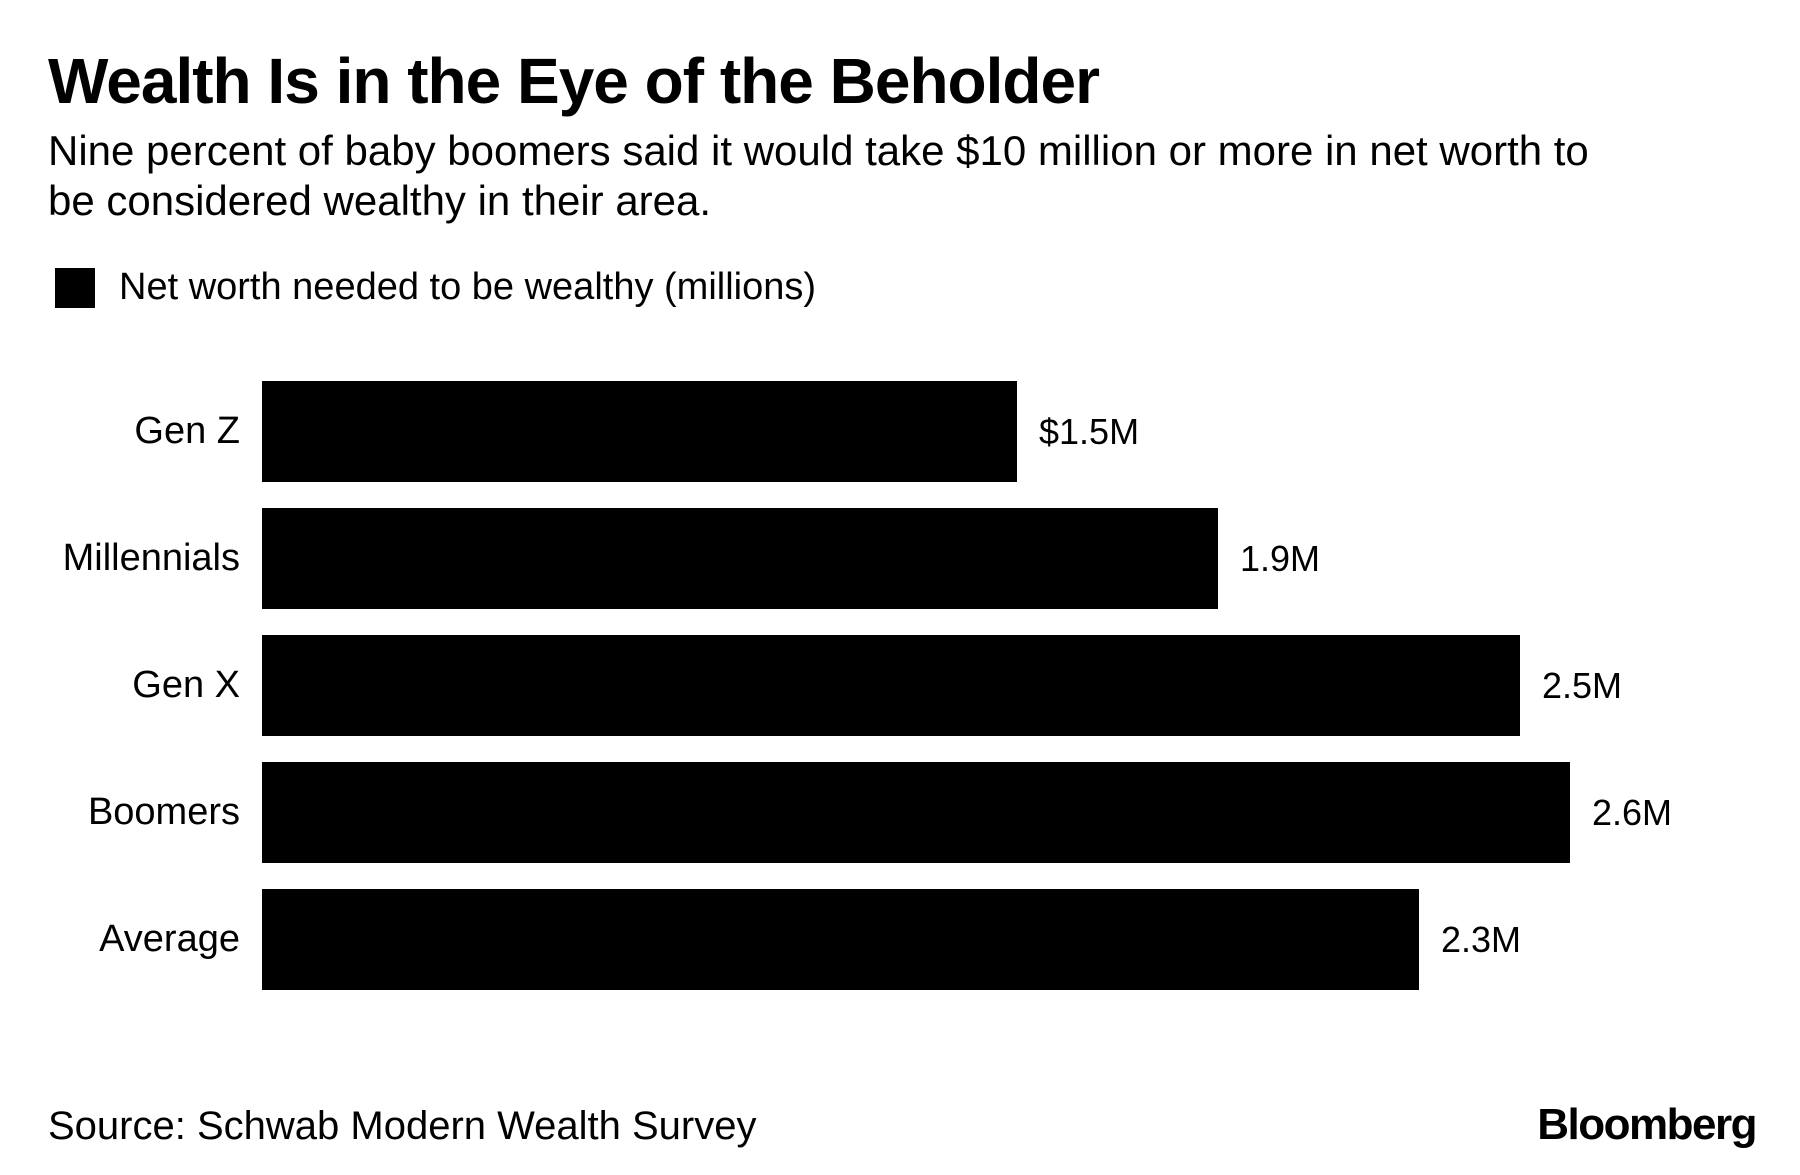  I want to click on value-label: $1.5M, so click(1089, 431).